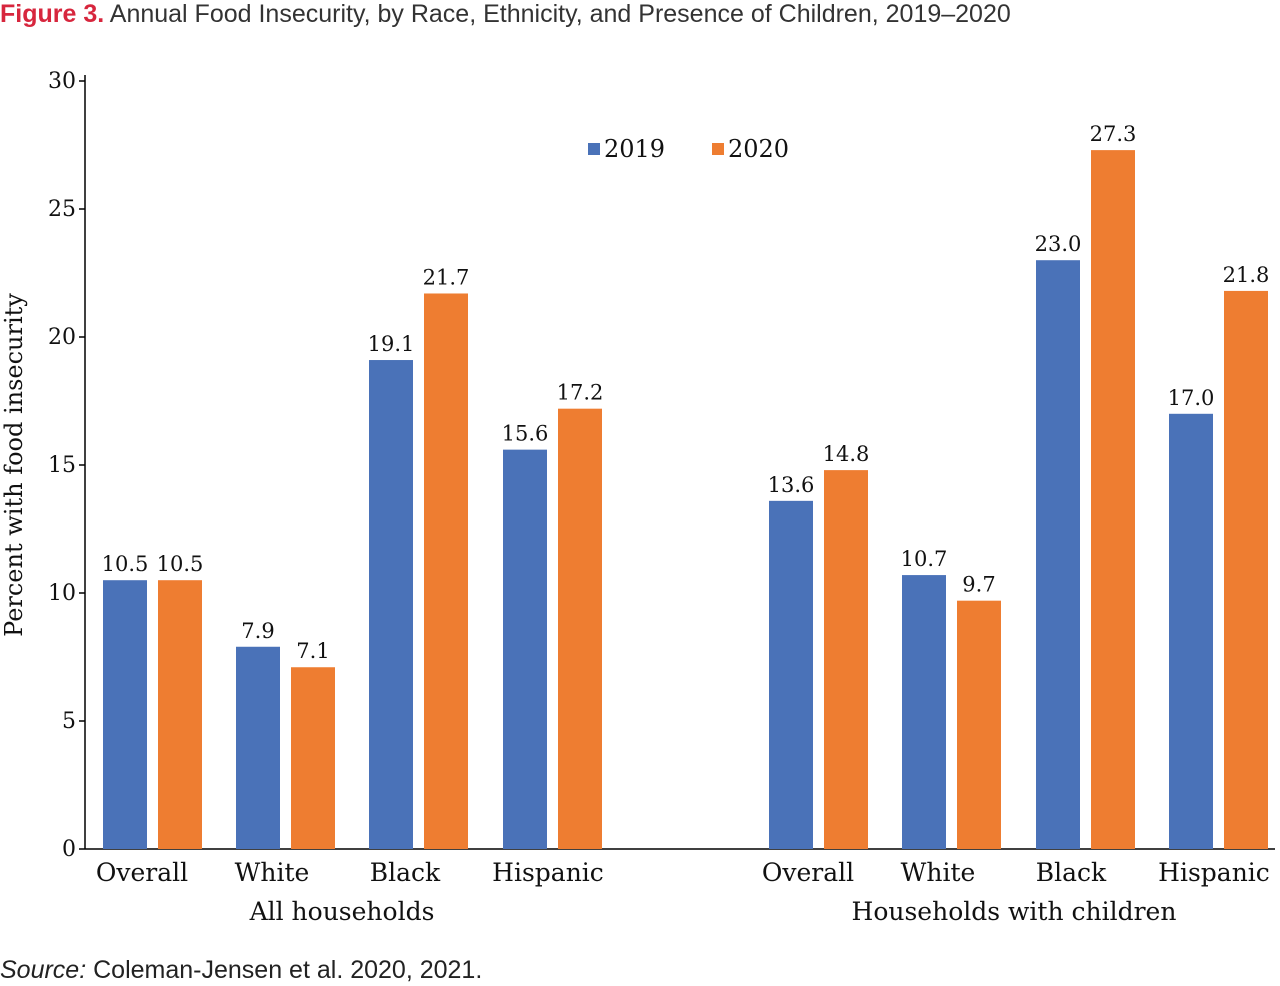 This screenshot has width=1280, height=986. What do you see at coordinates (978, 585) in the screenshot?
I see `data-label-2020: 9.7` at bounding box center [978, 585].